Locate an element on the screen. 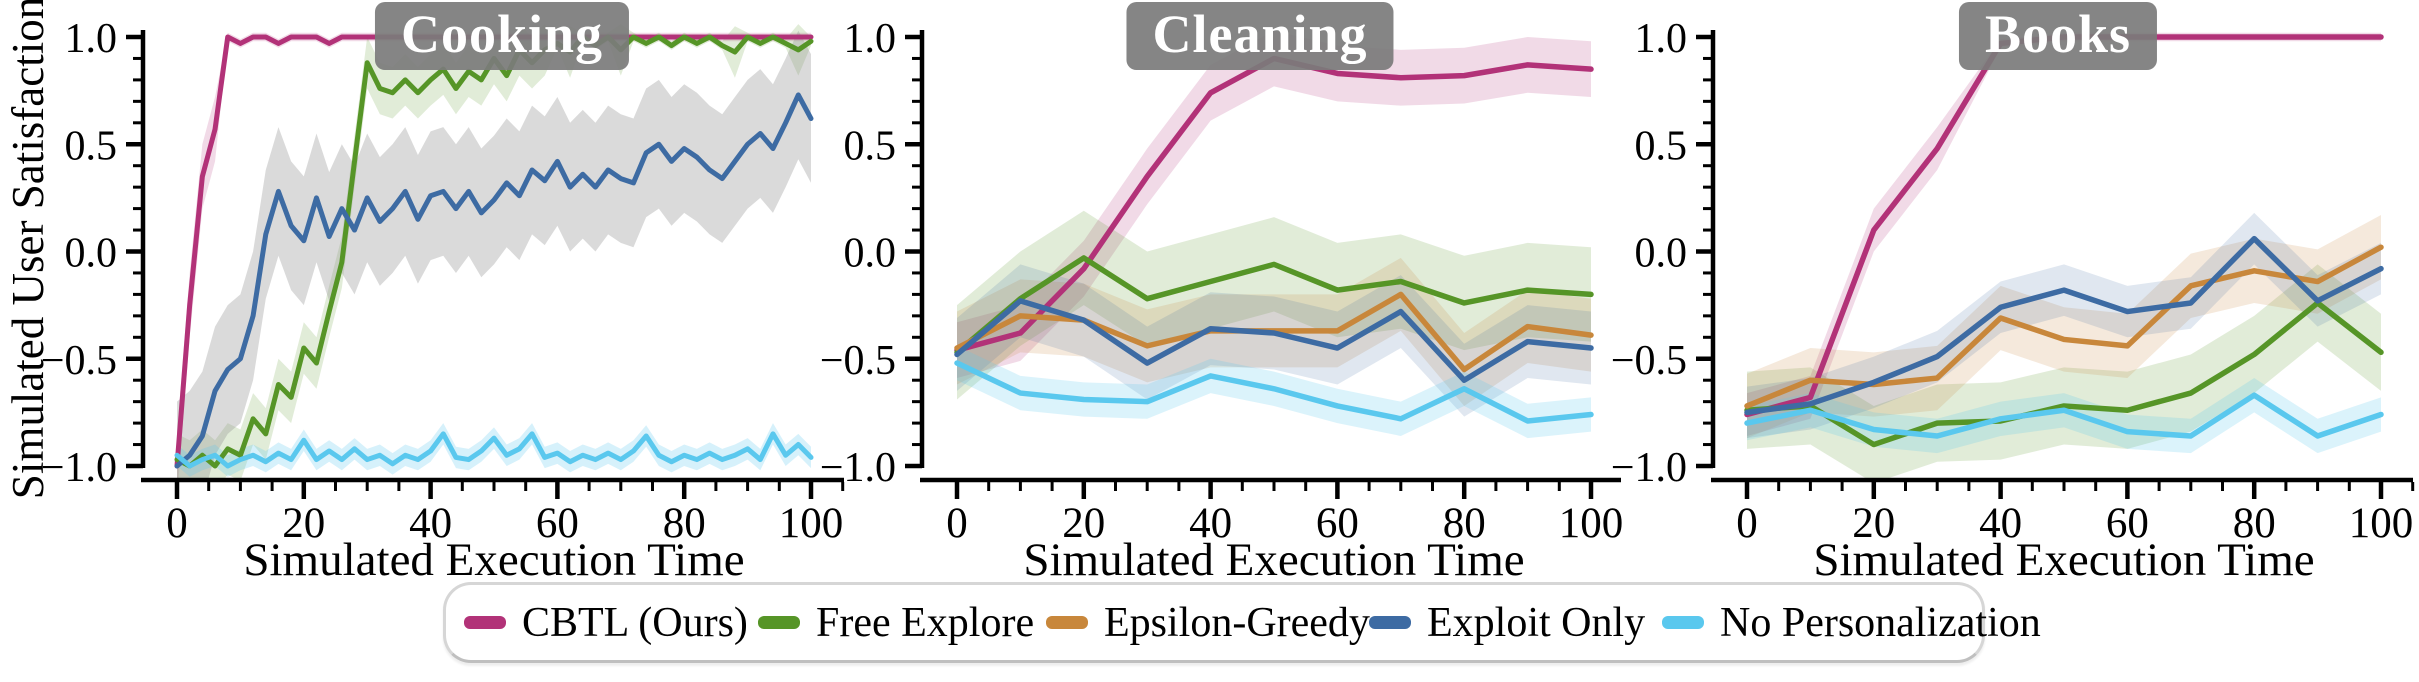 The width and height of the screenshot is (2419, 682). free-explore-line-swatch-icon is located at coordinates (779, 622).